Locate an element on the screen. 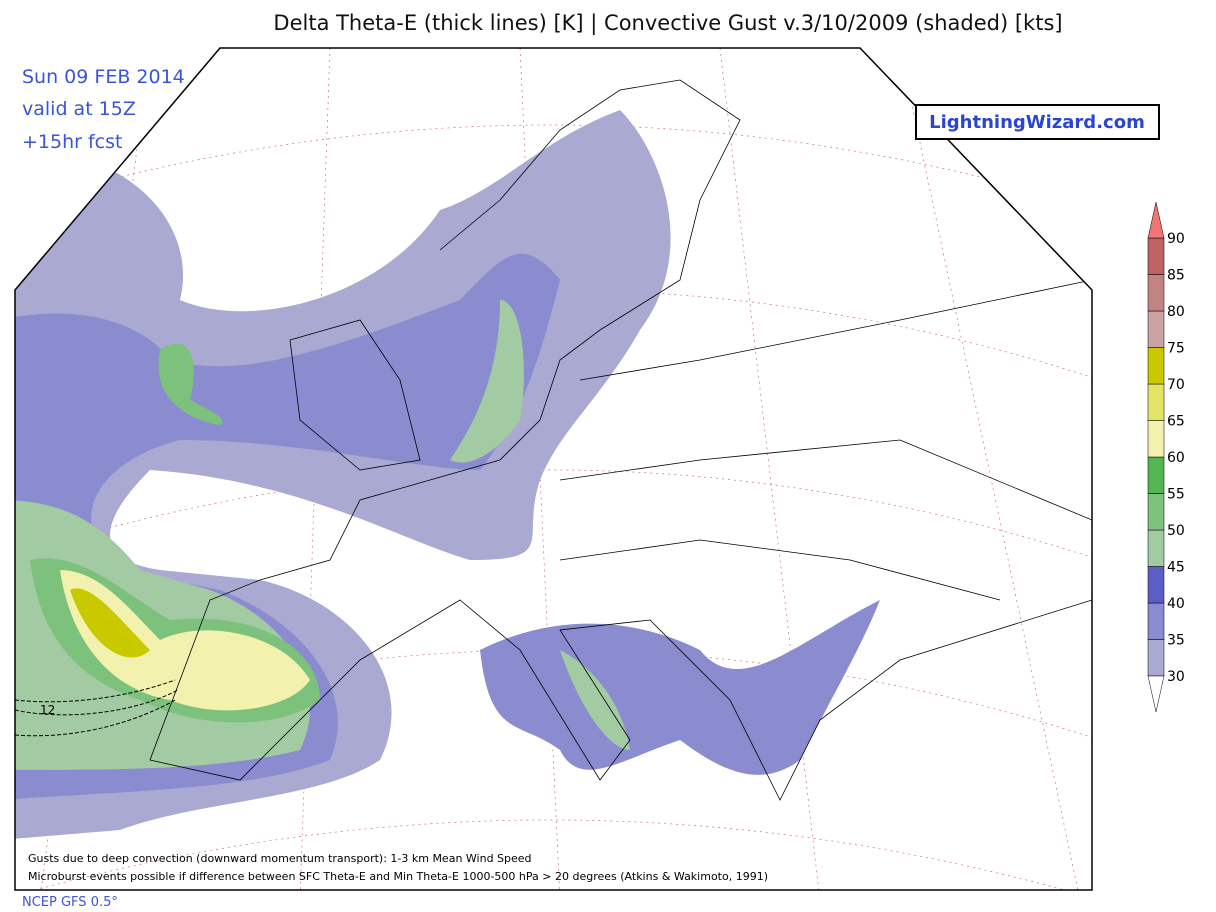 The width and height of the screenshot is (1216, 912). colorbar-label: 85 is located at coordinates (1176, 276).